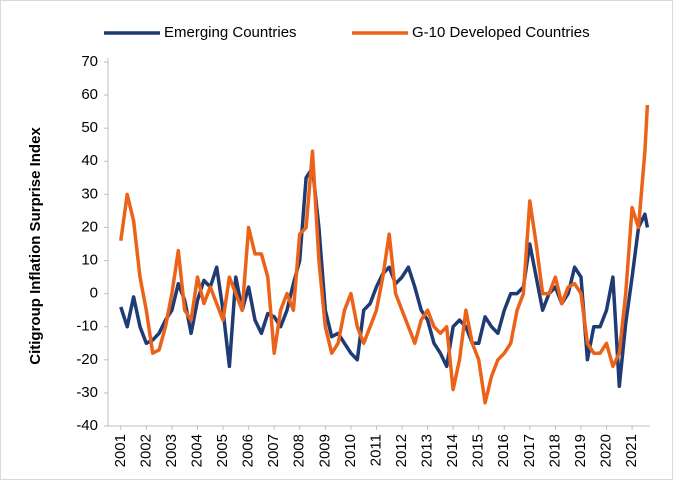 This screenshot has height=485, width=673. Describe the element at coordinates (89, 160) in the screenshot. I see `y-tick-label: 40` at that location.